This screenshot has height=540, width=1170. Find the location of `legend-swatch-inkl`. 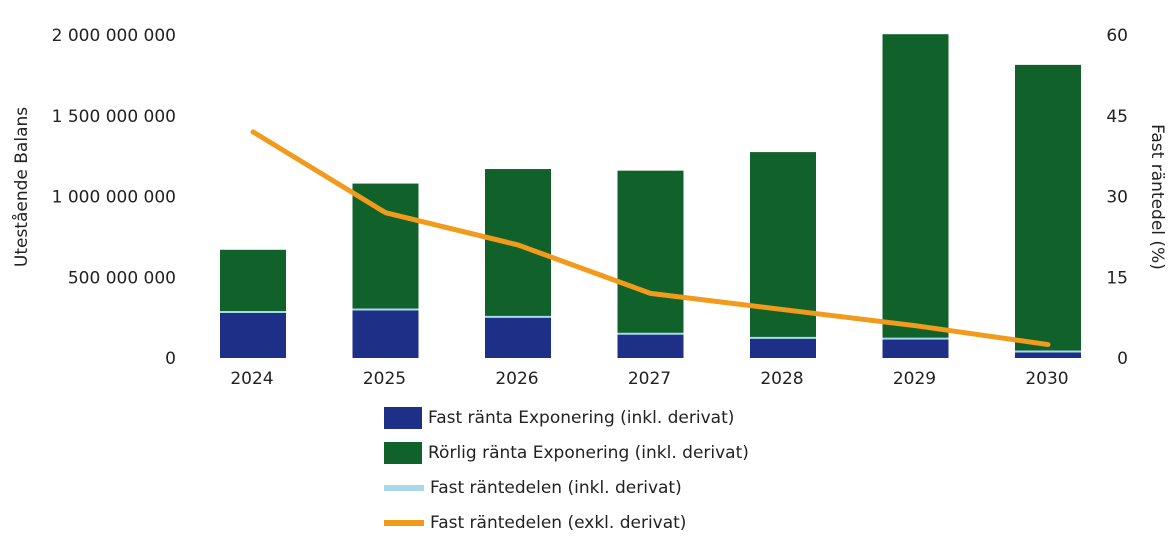

legend-swatch-inkl is located at coordinates (404, 487).